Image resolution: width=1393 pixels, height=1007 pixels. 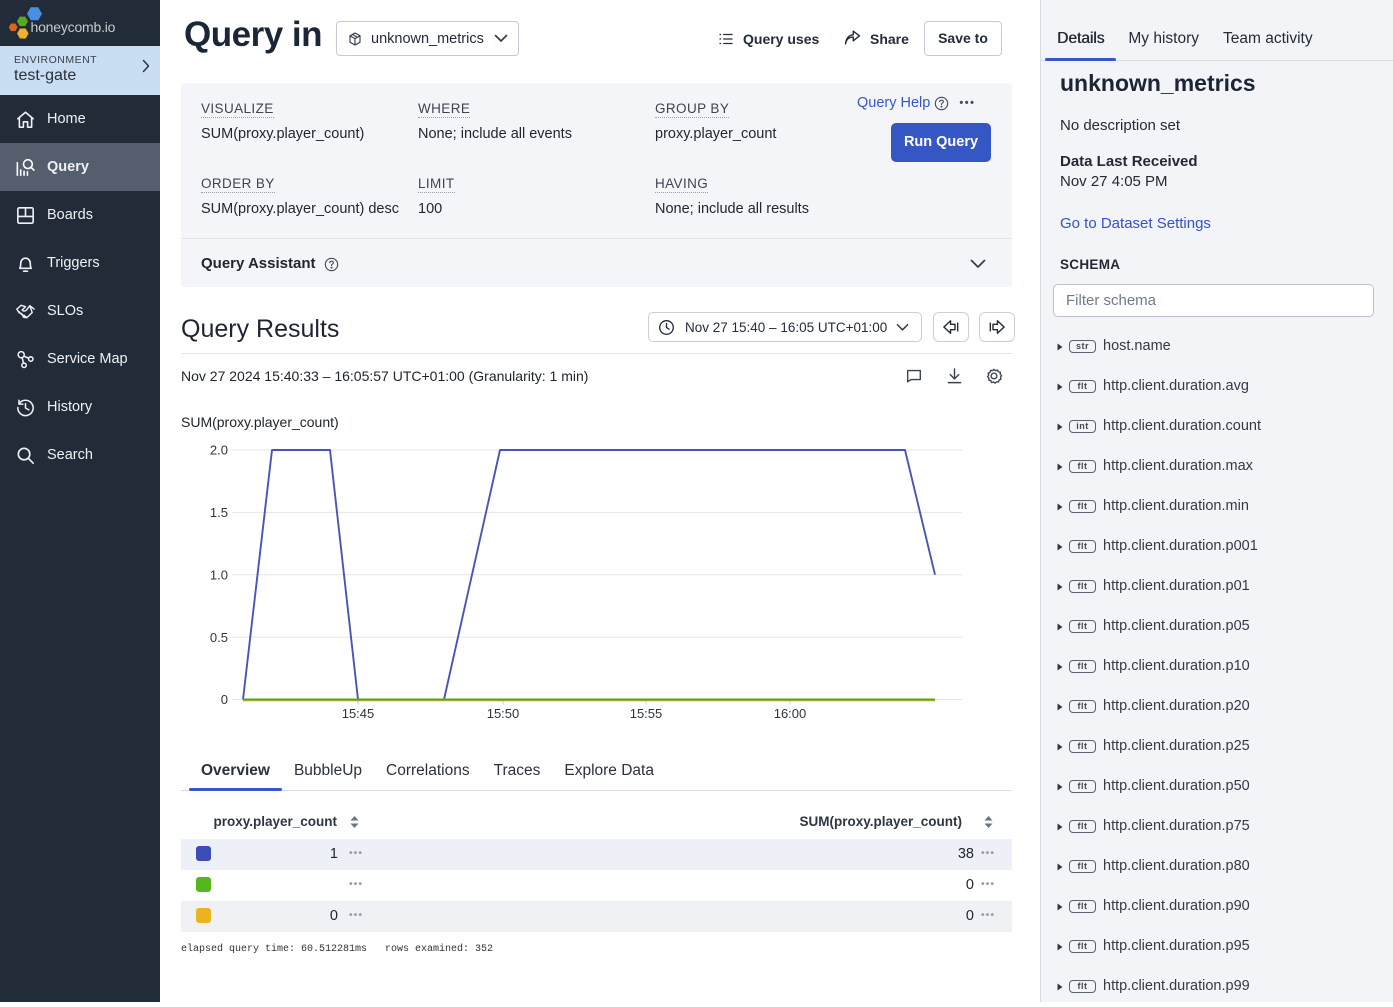 What do you see at coordinates (503, 713) in the screenshot?
I see `svg-text: 15:50` at bounding box center [503, 713].